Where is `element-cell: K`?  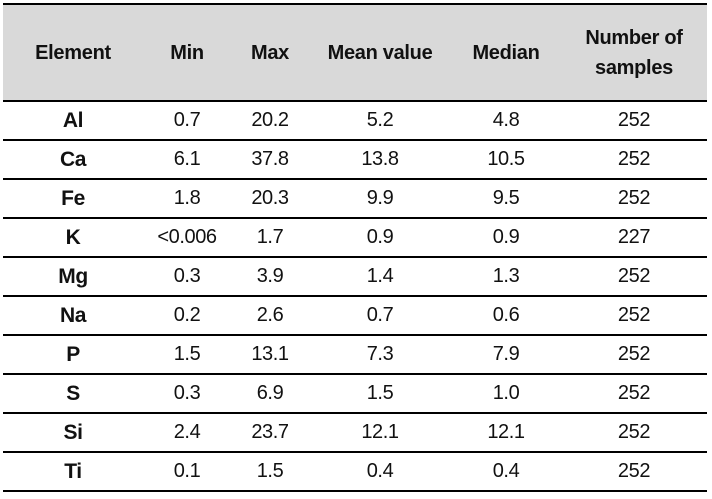 element-cell: K is located at coordinates (73, 238).